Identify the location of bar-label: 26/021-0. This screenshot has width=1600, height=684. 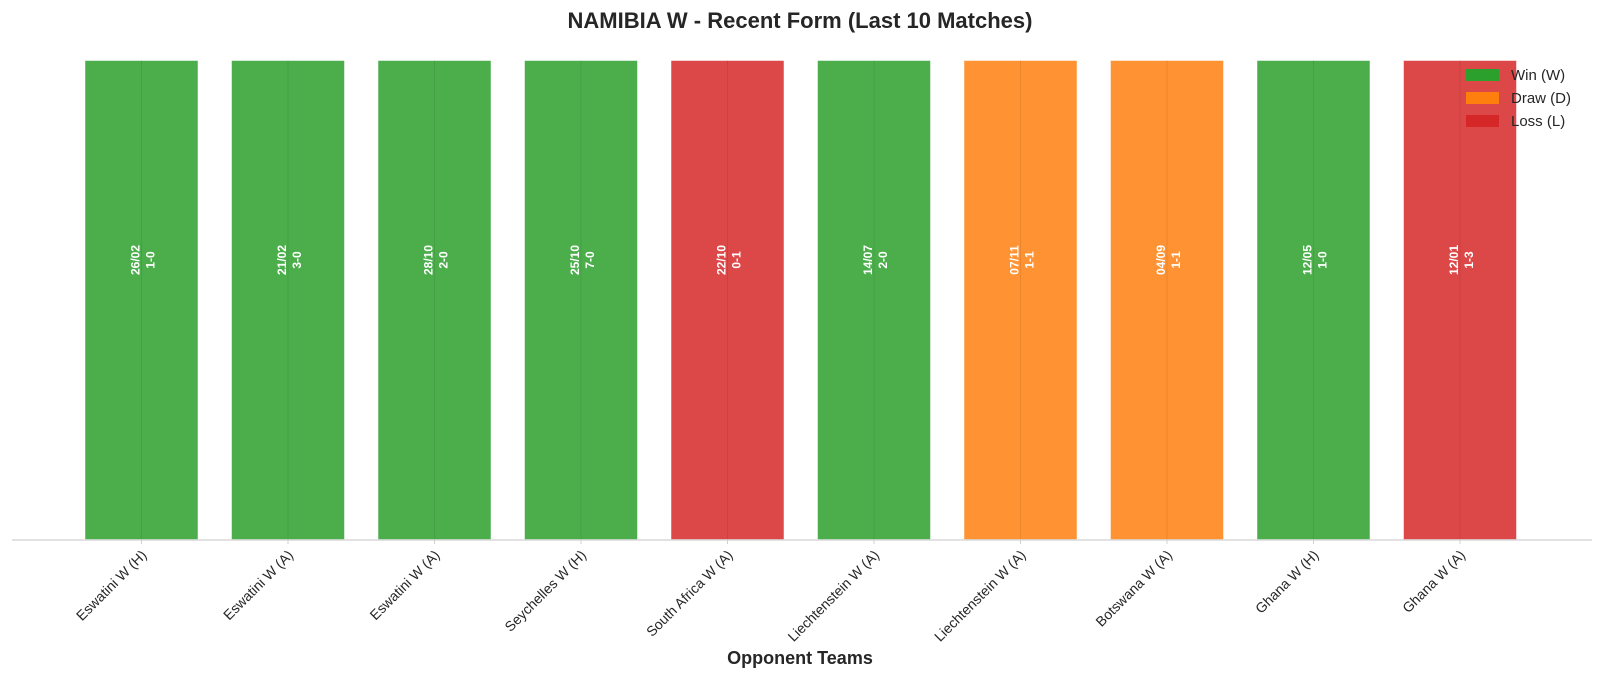
(143, 260).